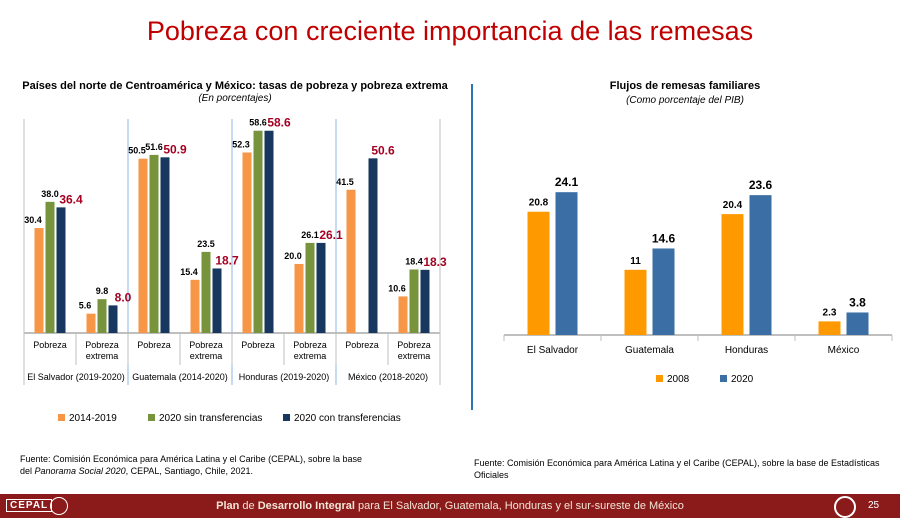 The width and height of the screenshot is (900, 518). Describe the element at coordinates (857, 302) in the screenshot. I see `right-data-label-s1: 3.8` at that location.